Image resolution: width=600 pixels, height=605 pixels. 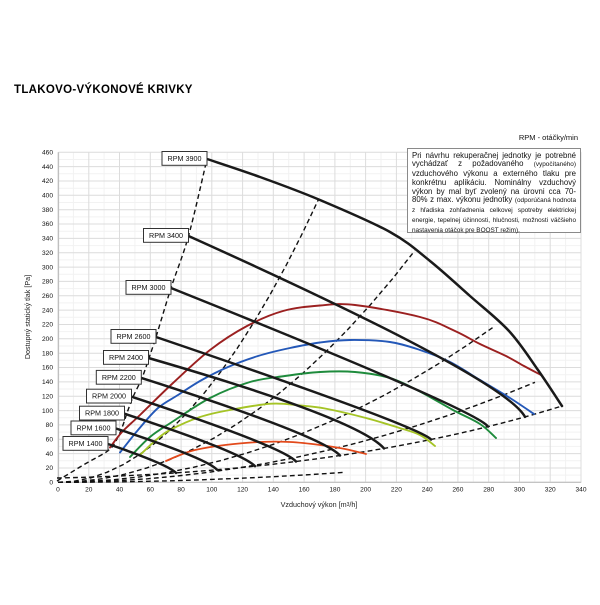 I want to click on svg-text: 400, so click(x=47, y=196).